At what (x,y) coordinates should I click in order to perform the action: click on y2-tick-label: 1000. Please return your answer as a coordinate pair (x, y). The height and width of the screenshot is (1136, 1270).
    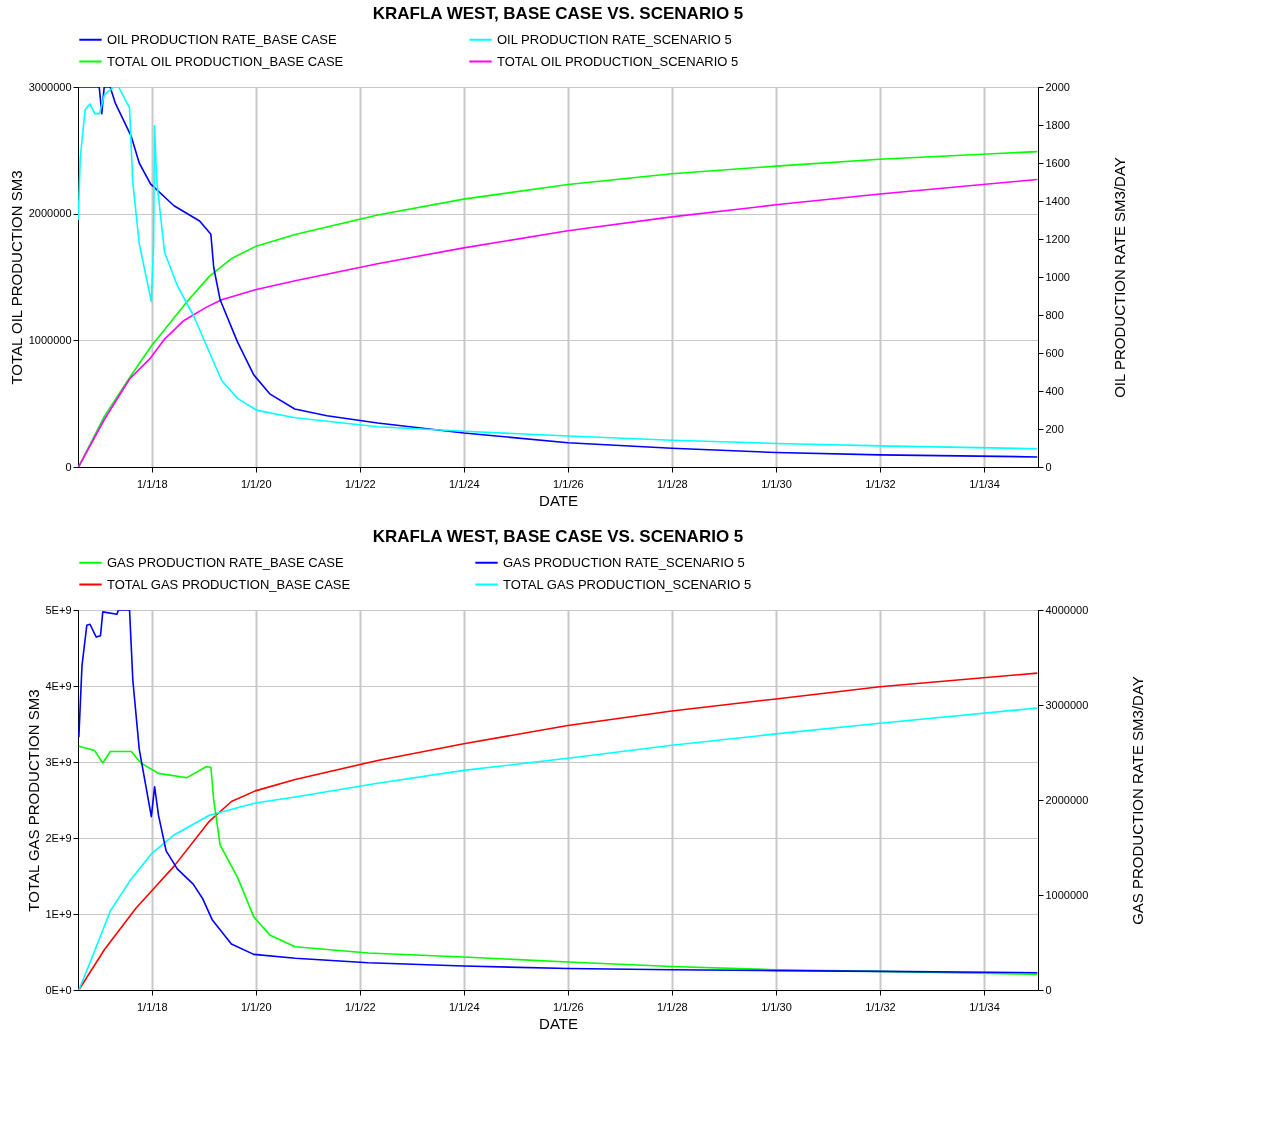
    Looking at the image, I should click on (1057, 276).